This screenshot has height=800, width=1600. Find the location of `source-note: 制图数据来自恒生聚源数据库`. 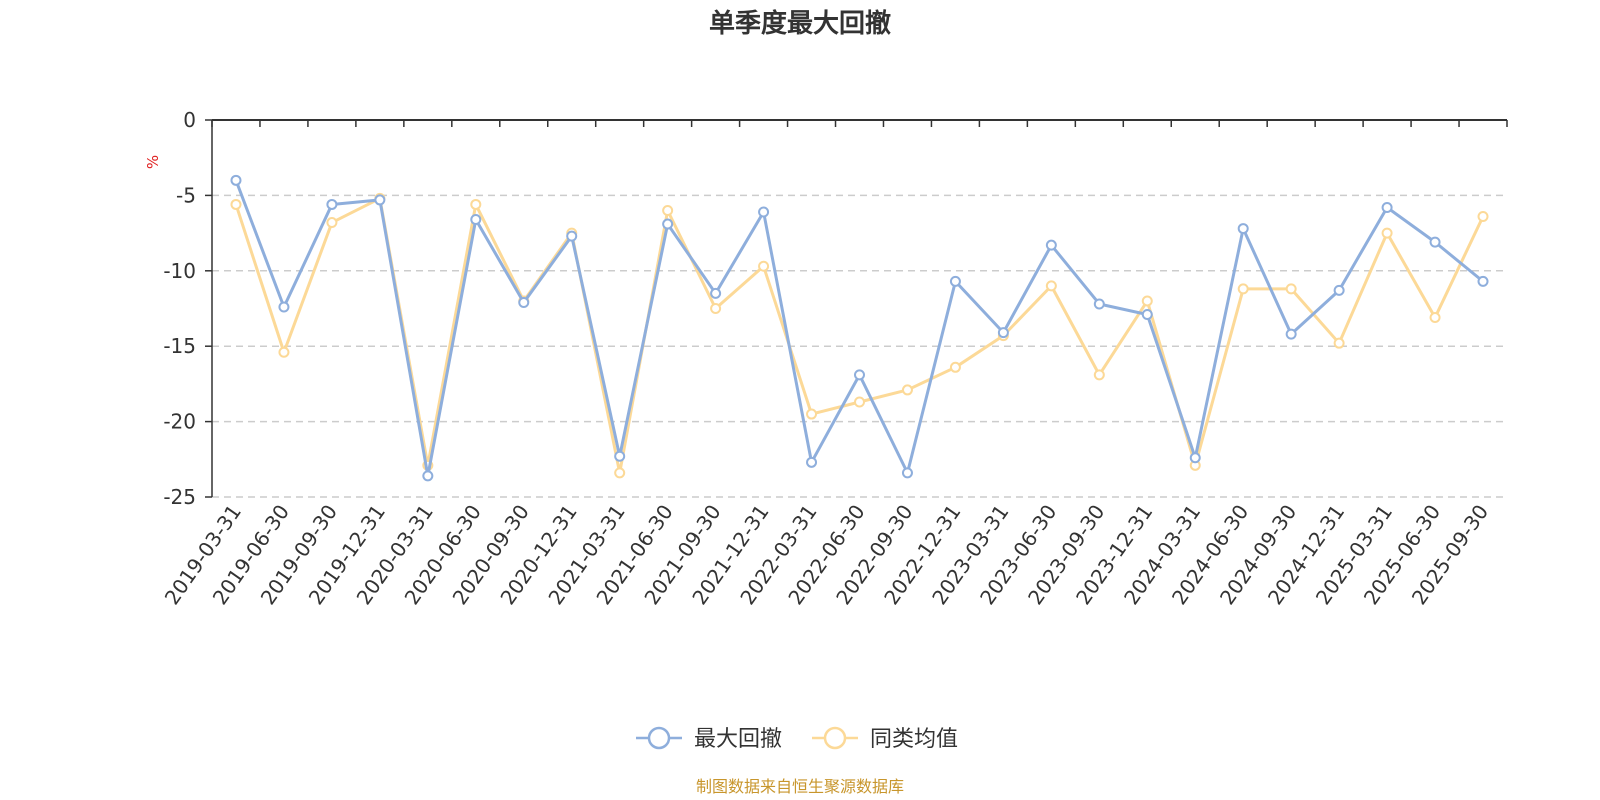

source-note: 制图数据来自恒生聚源数据库 is located at coordinates (800, 786).